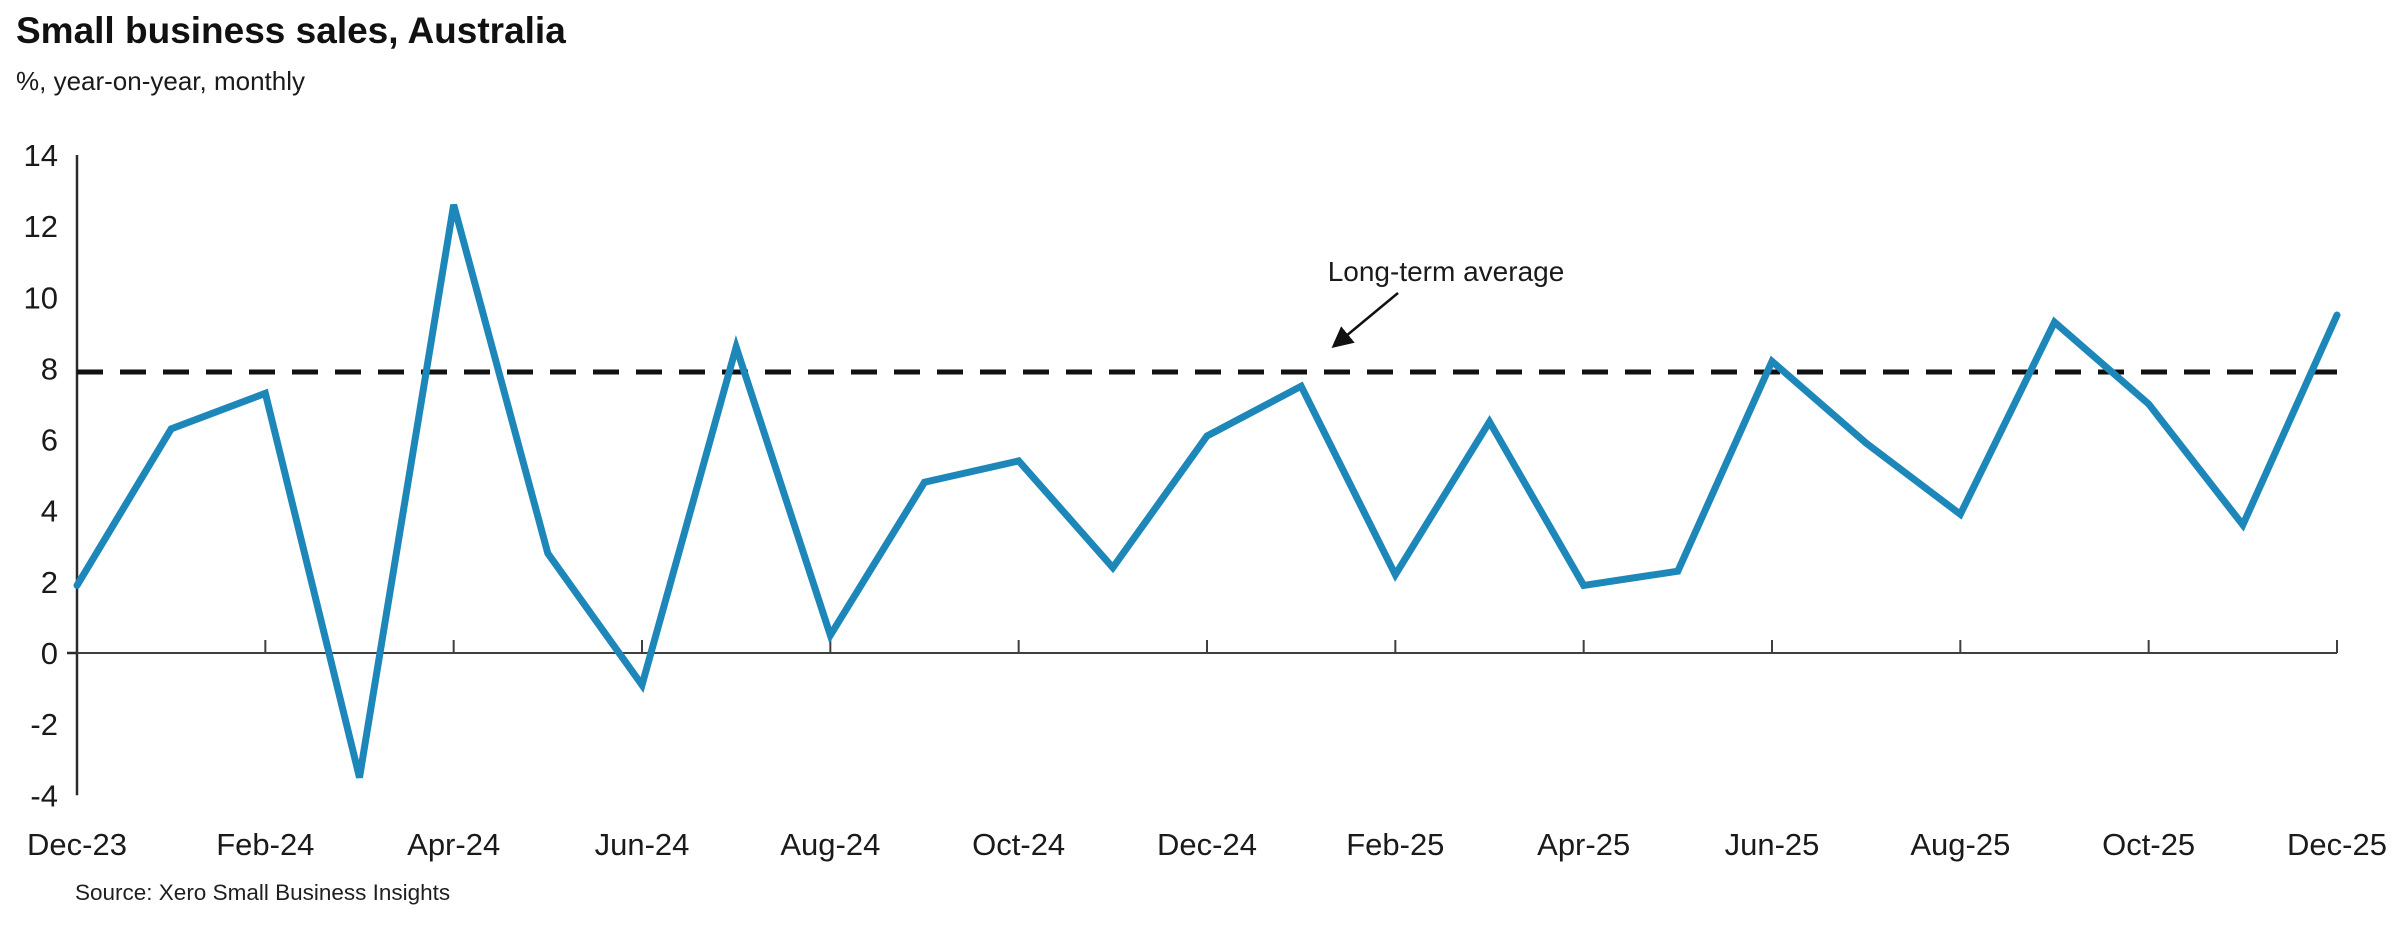 This screenshot has width=2400, height=925. What do you see at coordinates (1960, 844) in the screenshot?
I see `x-axis-label: Aug-25` at bounding box center [1960, 844].